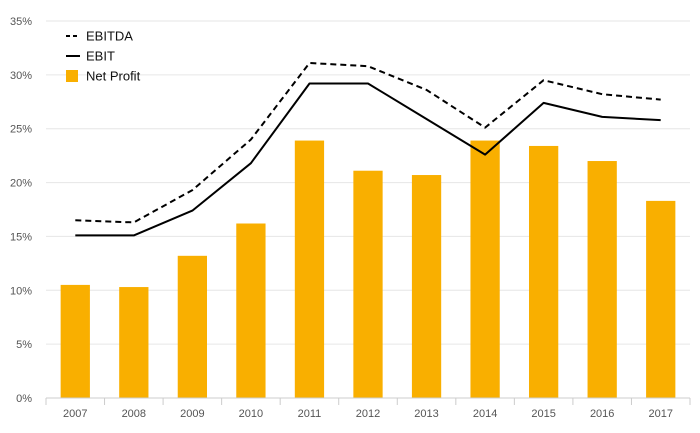  Describe the element at coordinates (543, 414) in the screenshot. I see `x-tick-label: 2015` at that location.